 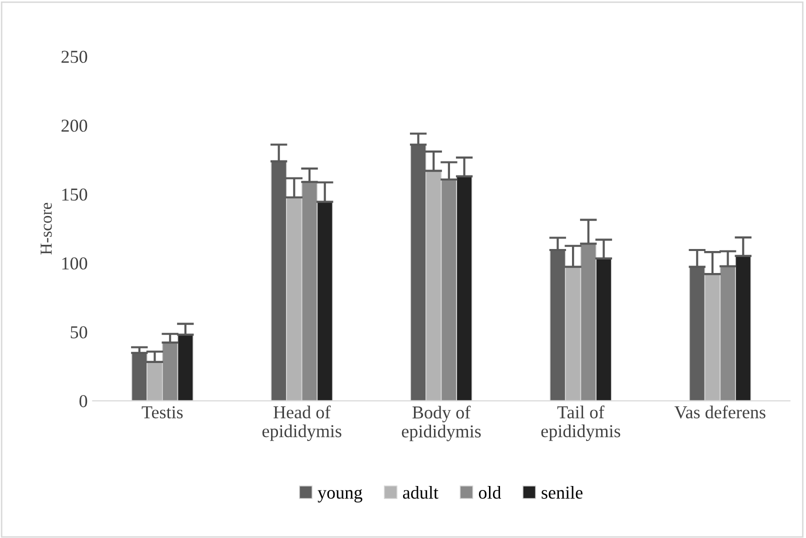 I want to click on y-tick-label: 250, so click(x=75, y=56).